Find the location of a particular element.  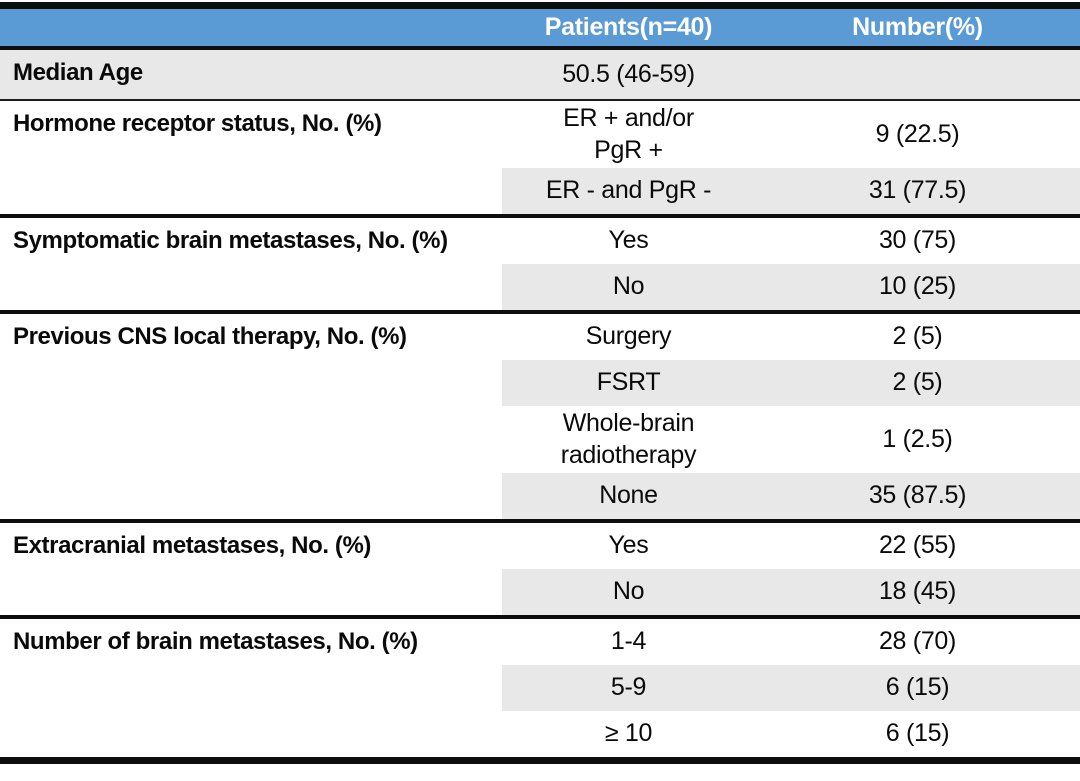

group-rows: 1-4 28 (70) 5-9 6 (15) ≥ 10 6 (15) is located at coordinates (791, 688).